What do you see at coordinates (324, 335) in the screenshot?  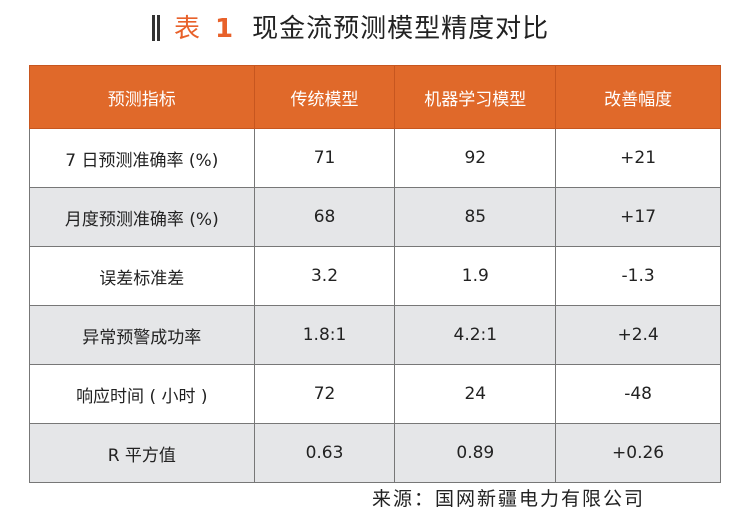 I see `table-cell: 1.8:1` at bounding box center [324, 335].